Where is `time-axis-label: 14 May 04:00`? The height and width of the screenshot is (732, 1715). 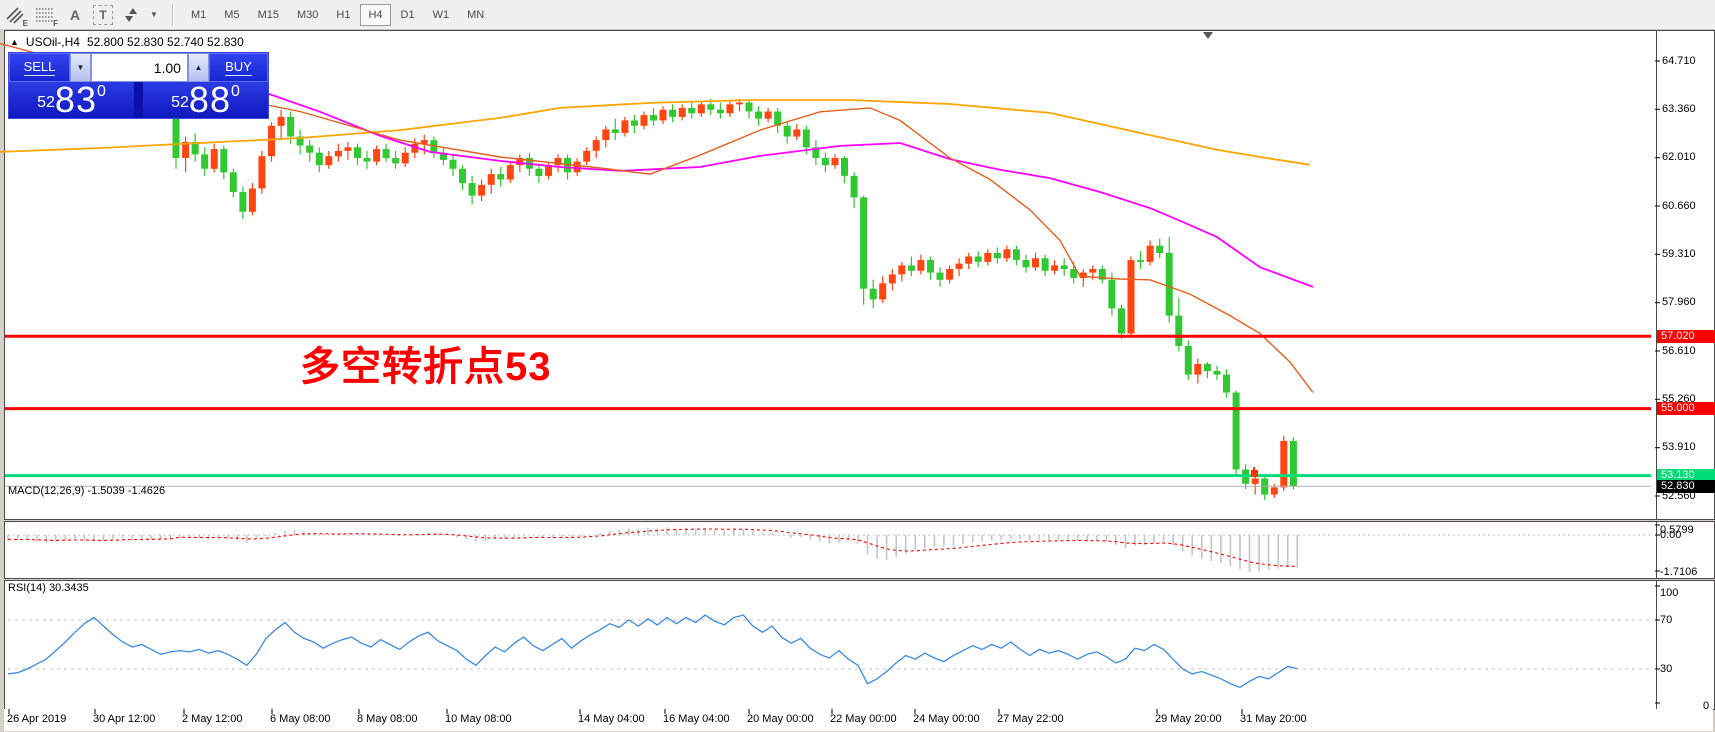
time-axis-label: 14 May 04:00 is located at coordinates (611, 719).